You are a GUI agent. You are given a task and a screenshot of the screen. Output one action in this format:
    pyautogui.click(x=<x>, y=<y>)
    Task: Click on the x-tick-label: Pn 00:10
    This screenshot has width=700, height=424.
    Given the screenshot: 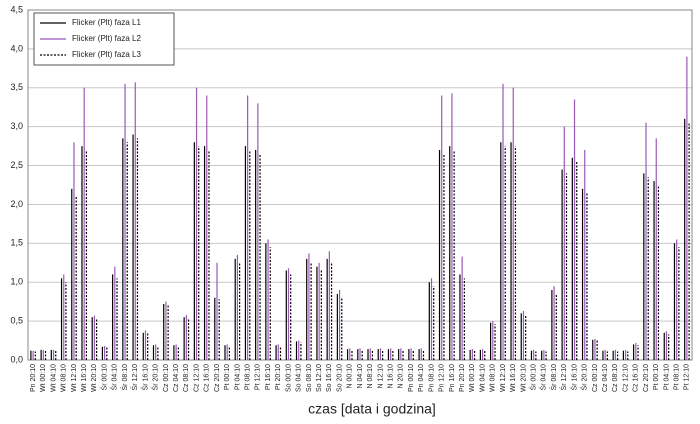 What is the action you would take?
    pyautogui.click(x=411, y=378)
    